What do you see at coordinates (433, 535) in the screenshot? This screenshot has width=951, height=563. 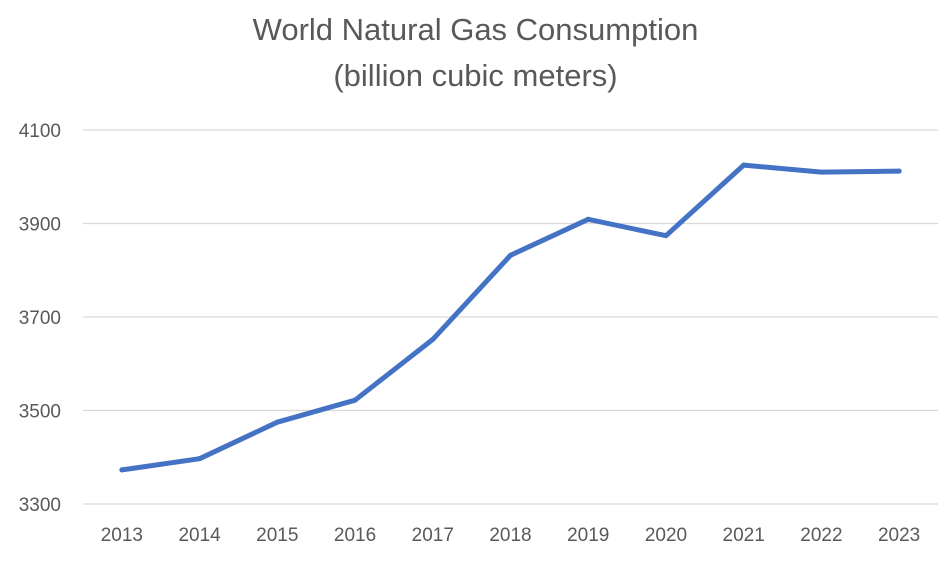 I see `x-tick-label: 2017` at bounding box center [433, 535].